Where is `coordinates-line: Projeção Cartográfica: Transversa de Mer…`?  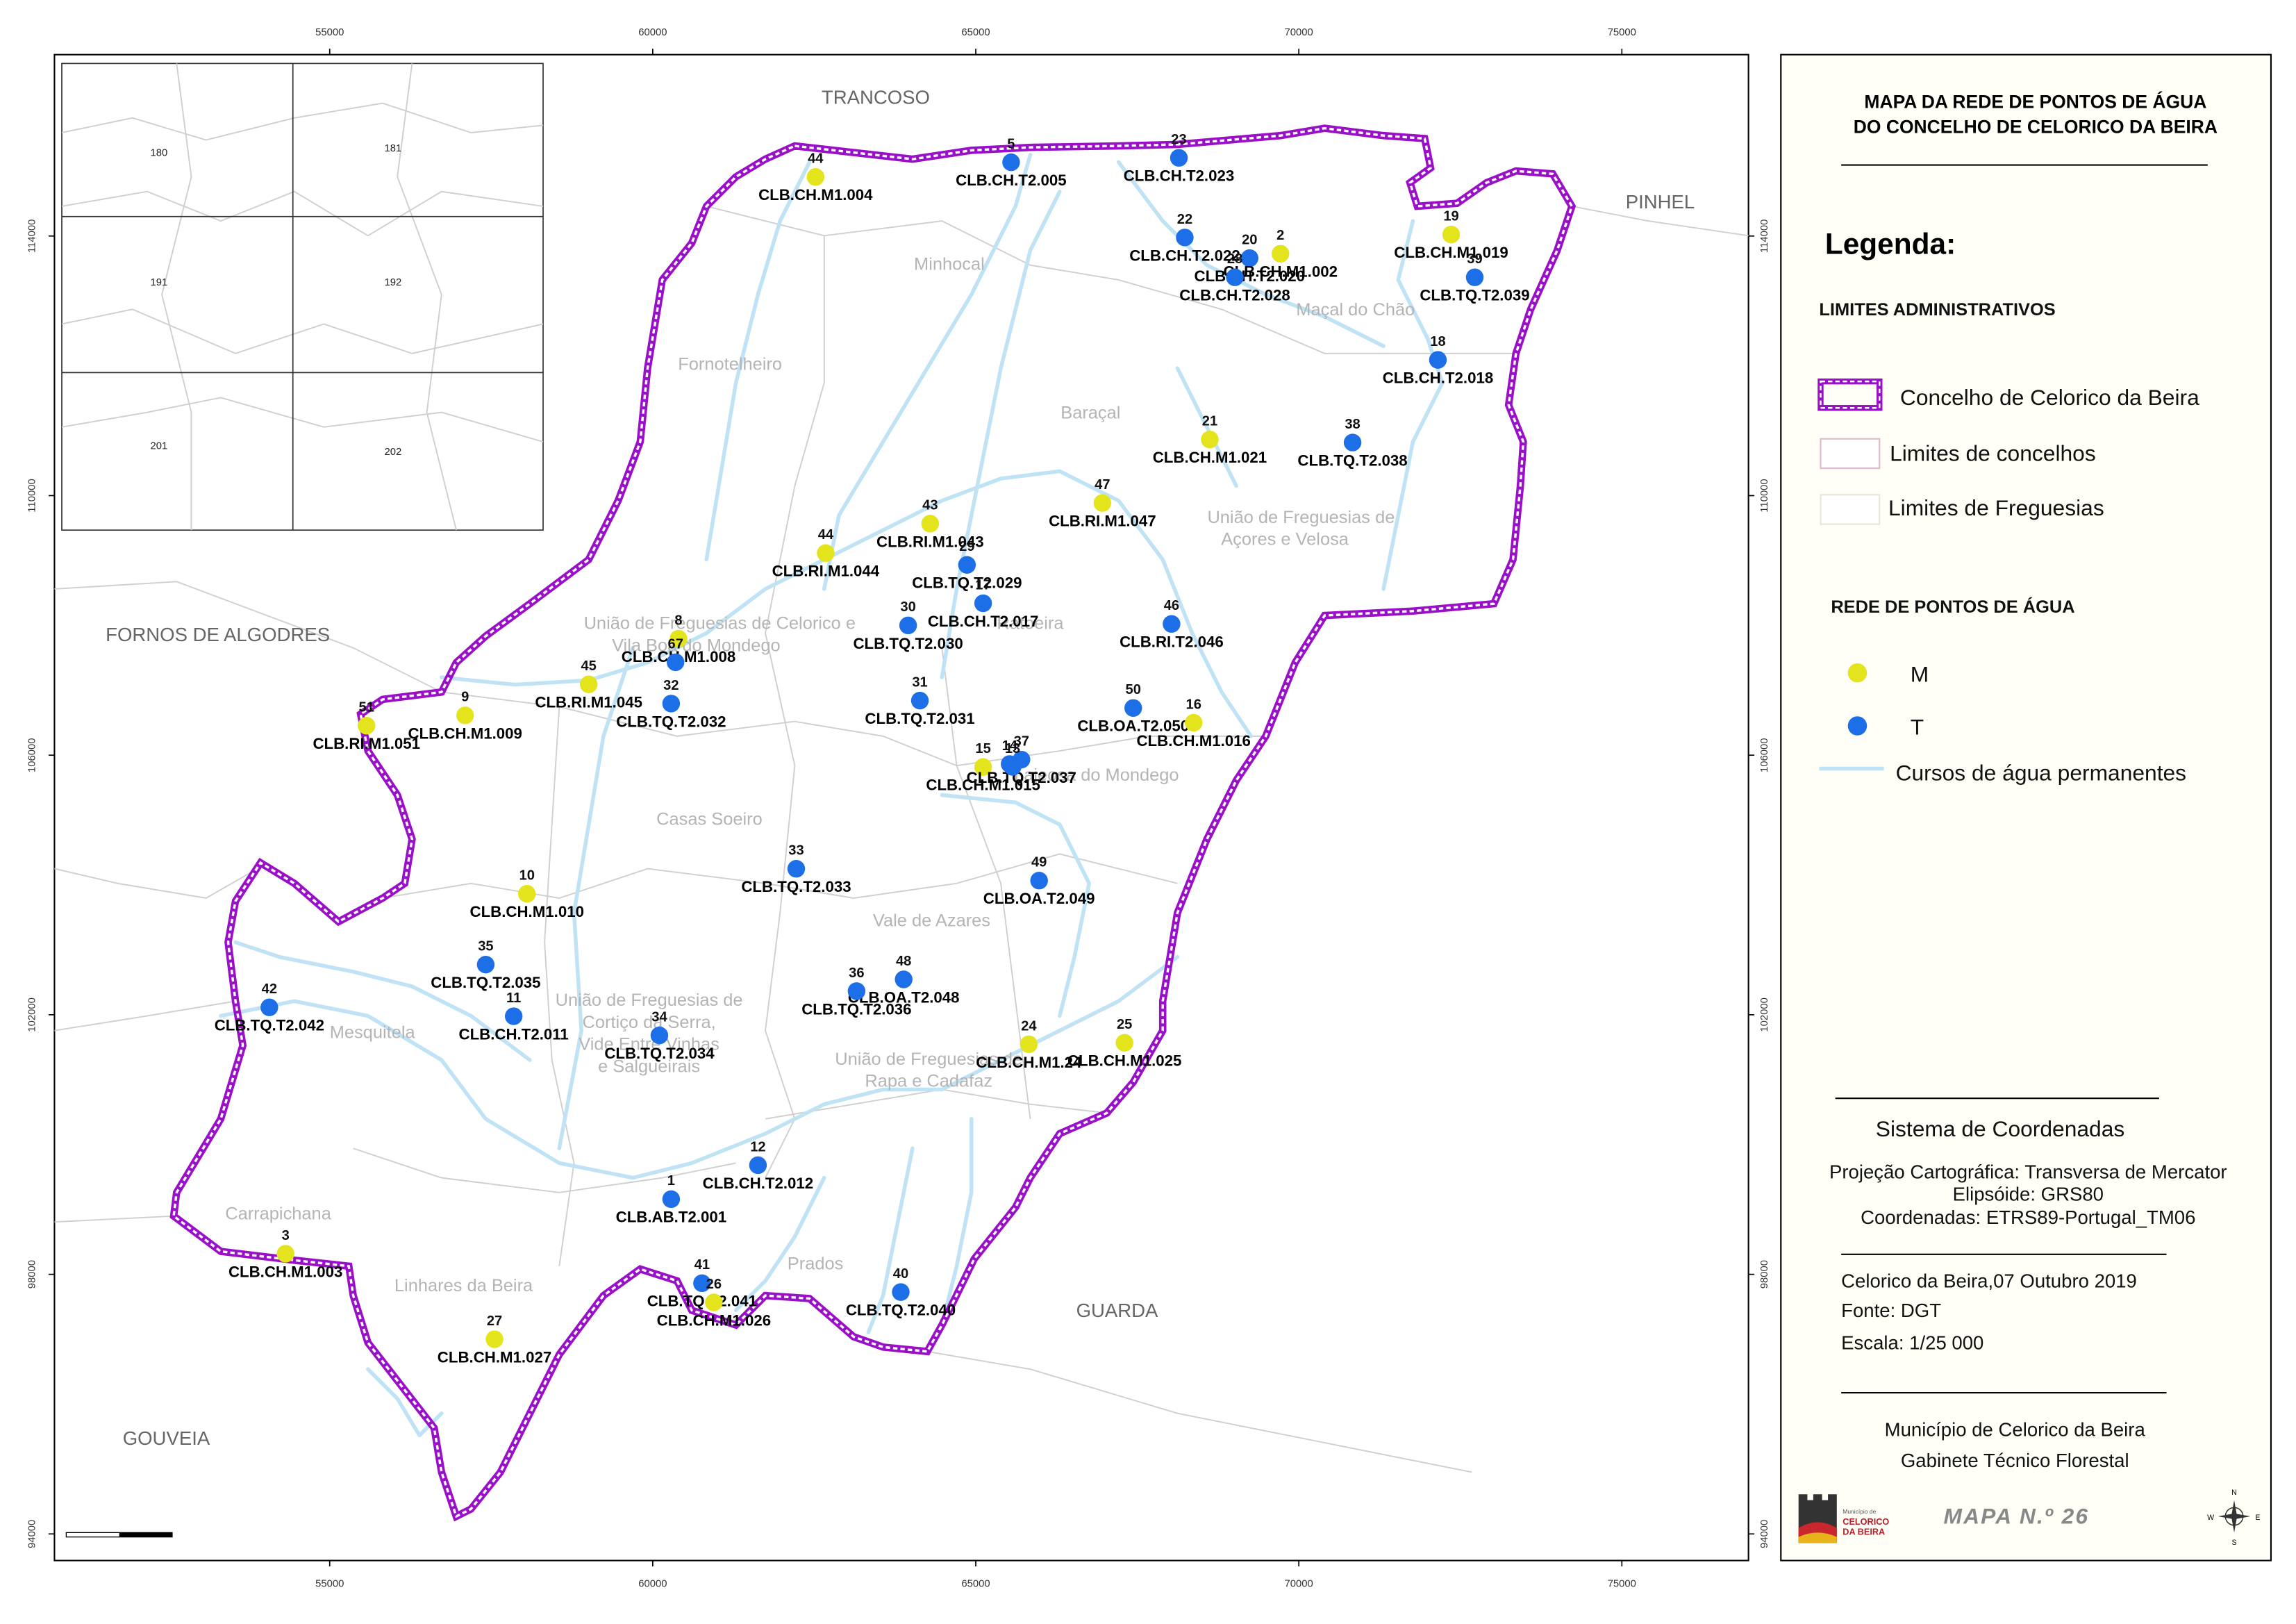
coordinates-line: Projeção Cartográfica: Transversa de Mer… is located at coordinates (2028, 1172).